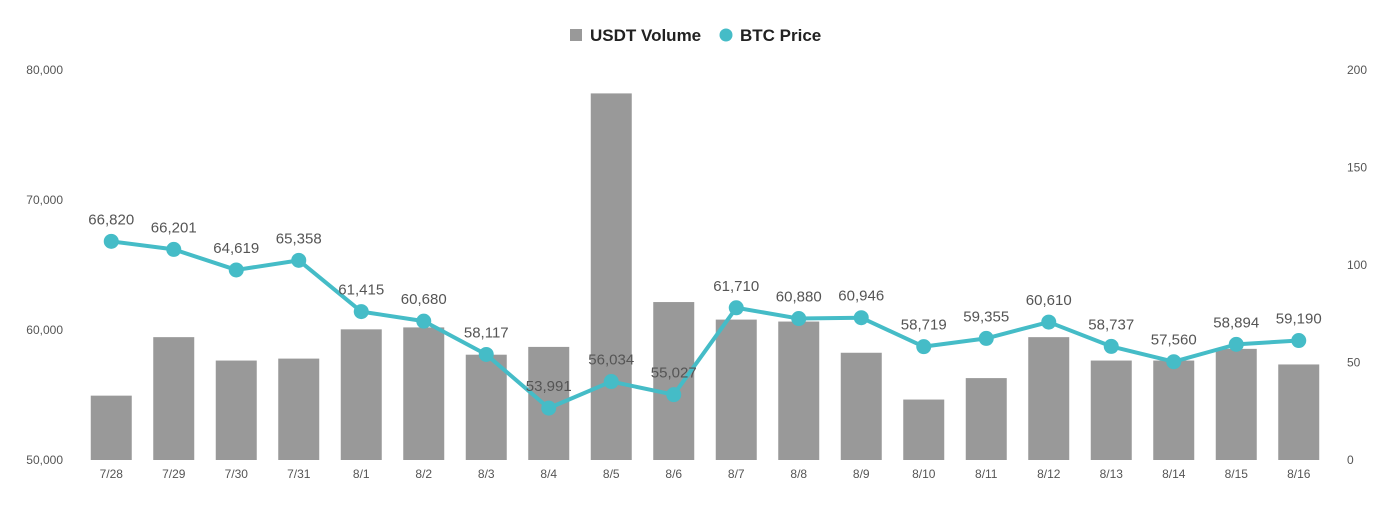 This screenshot has width=1393, height=506. Describe the element at coordinates (423, 474) in the screenshot. I see `x-axis-tick-label: 8/2` at that location.